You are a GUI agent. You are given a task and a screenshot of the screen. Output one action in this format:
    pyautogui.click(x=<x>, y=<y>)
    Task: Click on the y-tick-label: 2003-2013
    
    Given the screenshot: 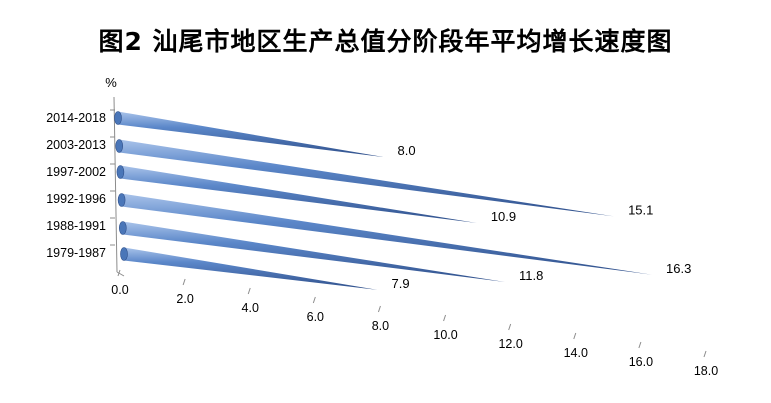 What is the action you would take?
    pyautogui.click(x=76, y=145)
    